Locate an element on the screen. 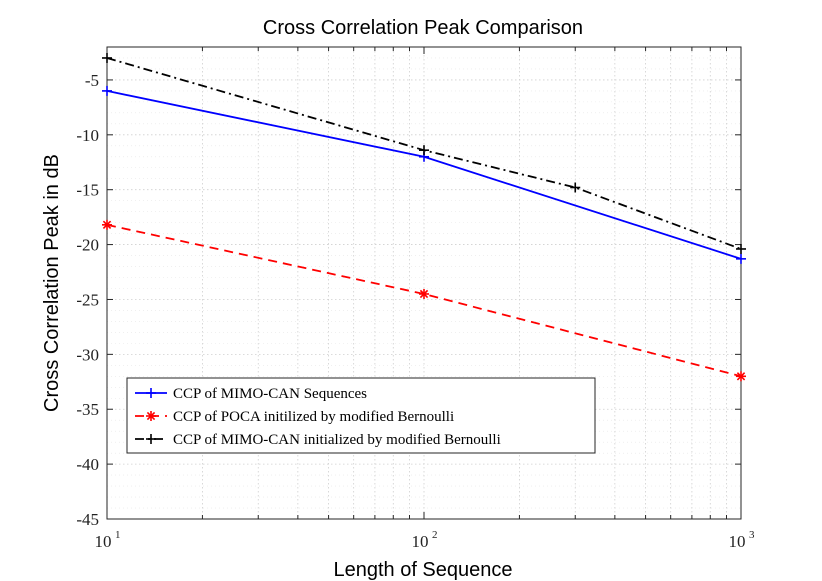 The image size is (822, 581). legend-box is located at coordinates (361, 415).